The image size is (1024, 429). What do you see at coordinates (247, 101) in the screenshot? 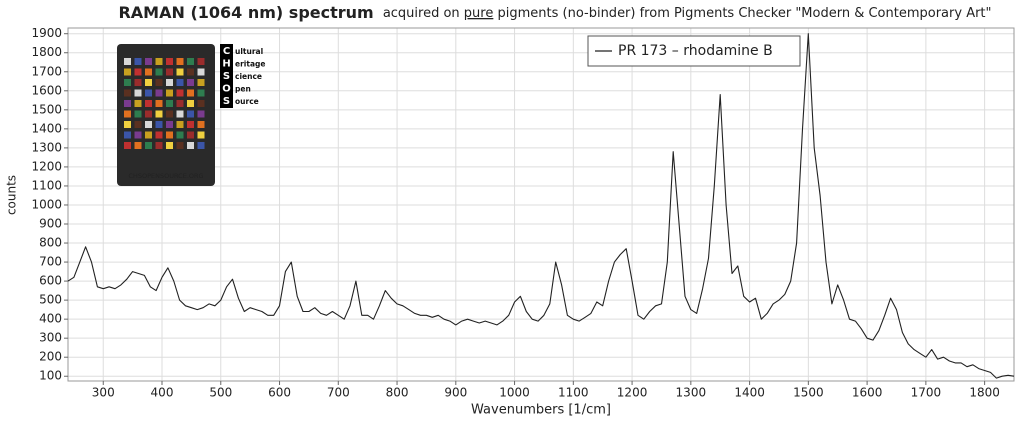
I see `logo-word: ource` at bounding box center [247, 101].